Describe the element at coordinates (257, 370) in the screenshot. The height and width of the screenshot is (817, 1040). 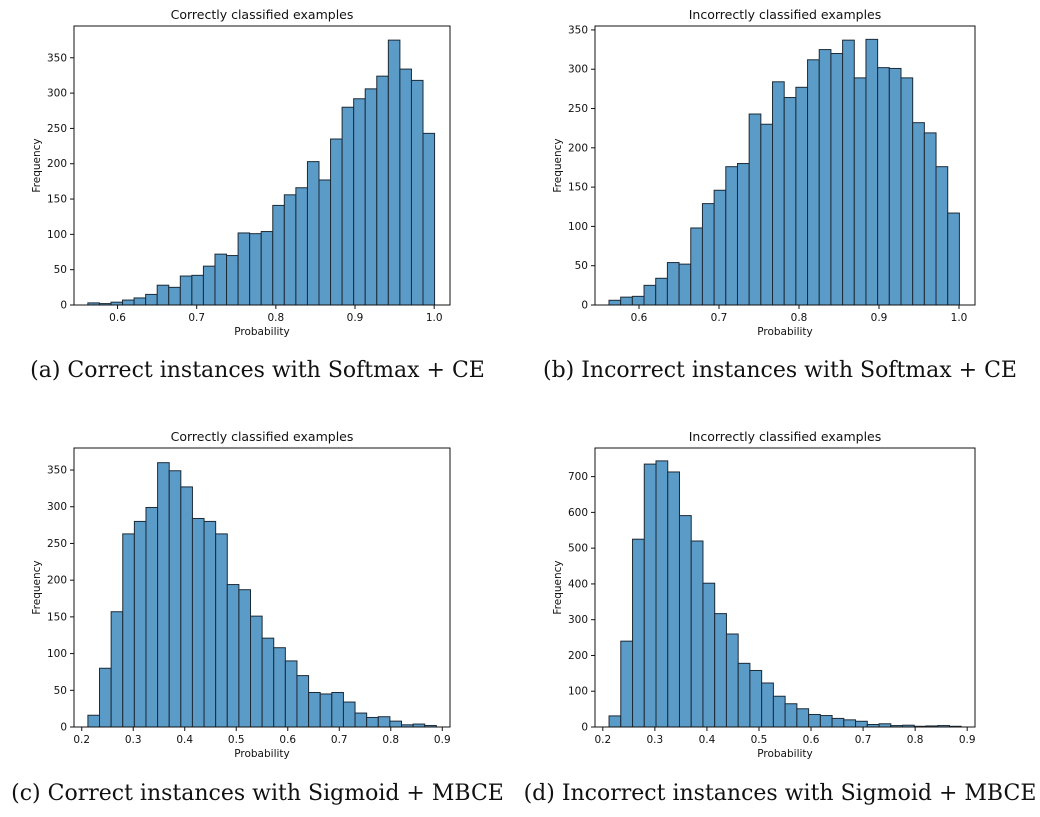
I see `figure-caption: (a) Correct instances with Softmax + CE` at that location.